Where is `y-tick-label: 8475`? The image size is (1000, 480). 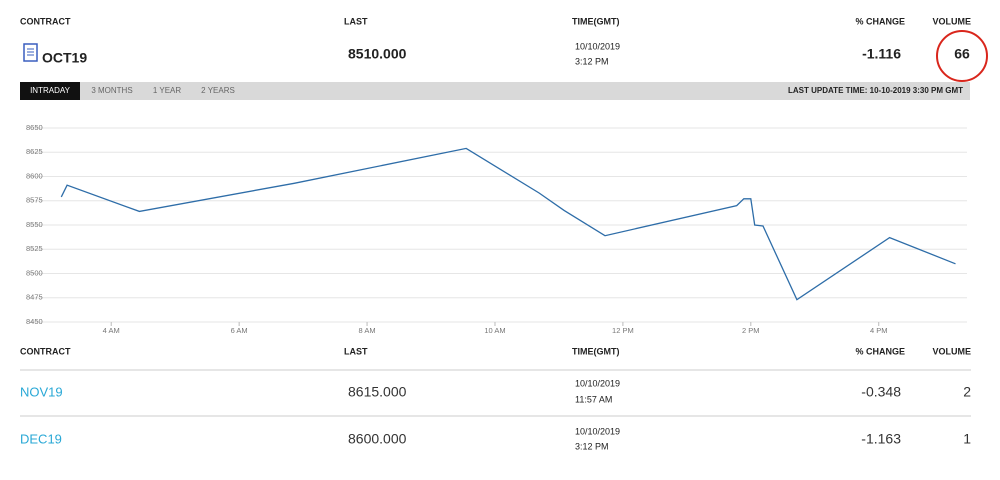 y-tick-label: 8475 is located at coordinates (34, 297).